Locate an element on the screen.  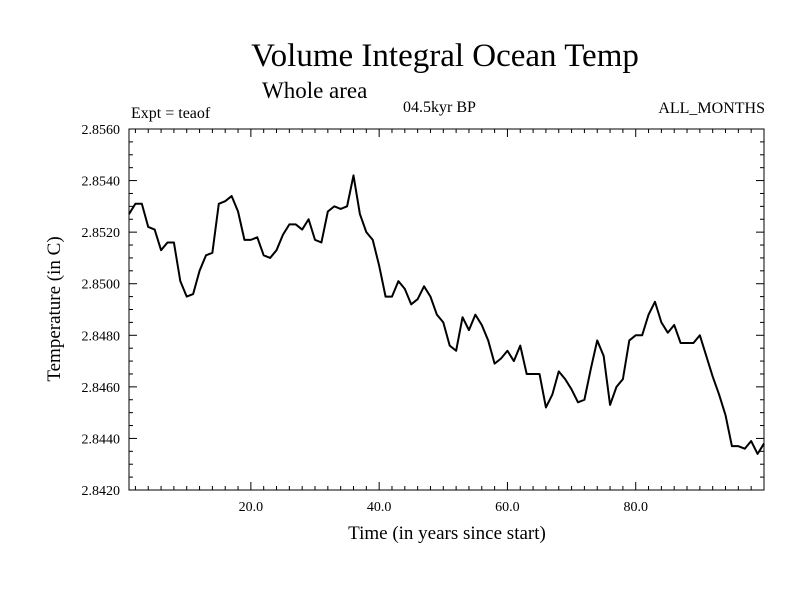
x-tick-label: 80.0 is located at coordinates (635, 507).